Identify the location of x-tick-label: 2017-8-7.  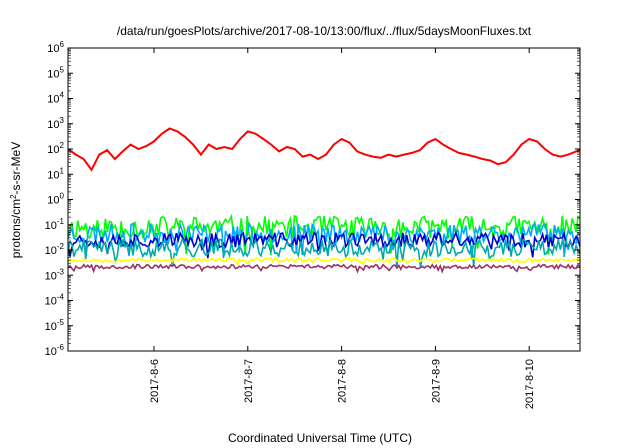
(249, 381).